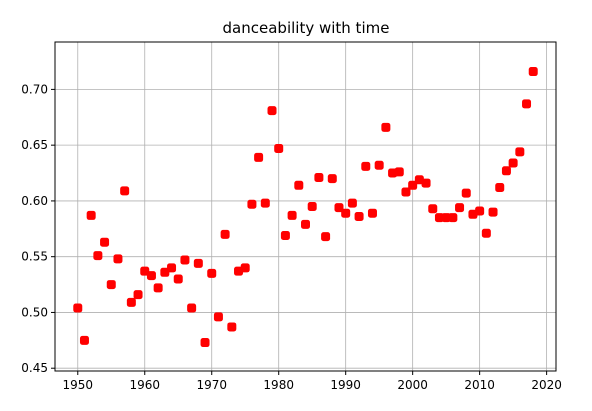  Describe the element at coordinates (479, 385) in the screenshot. I see `x-tick-label: 2010` at that location.